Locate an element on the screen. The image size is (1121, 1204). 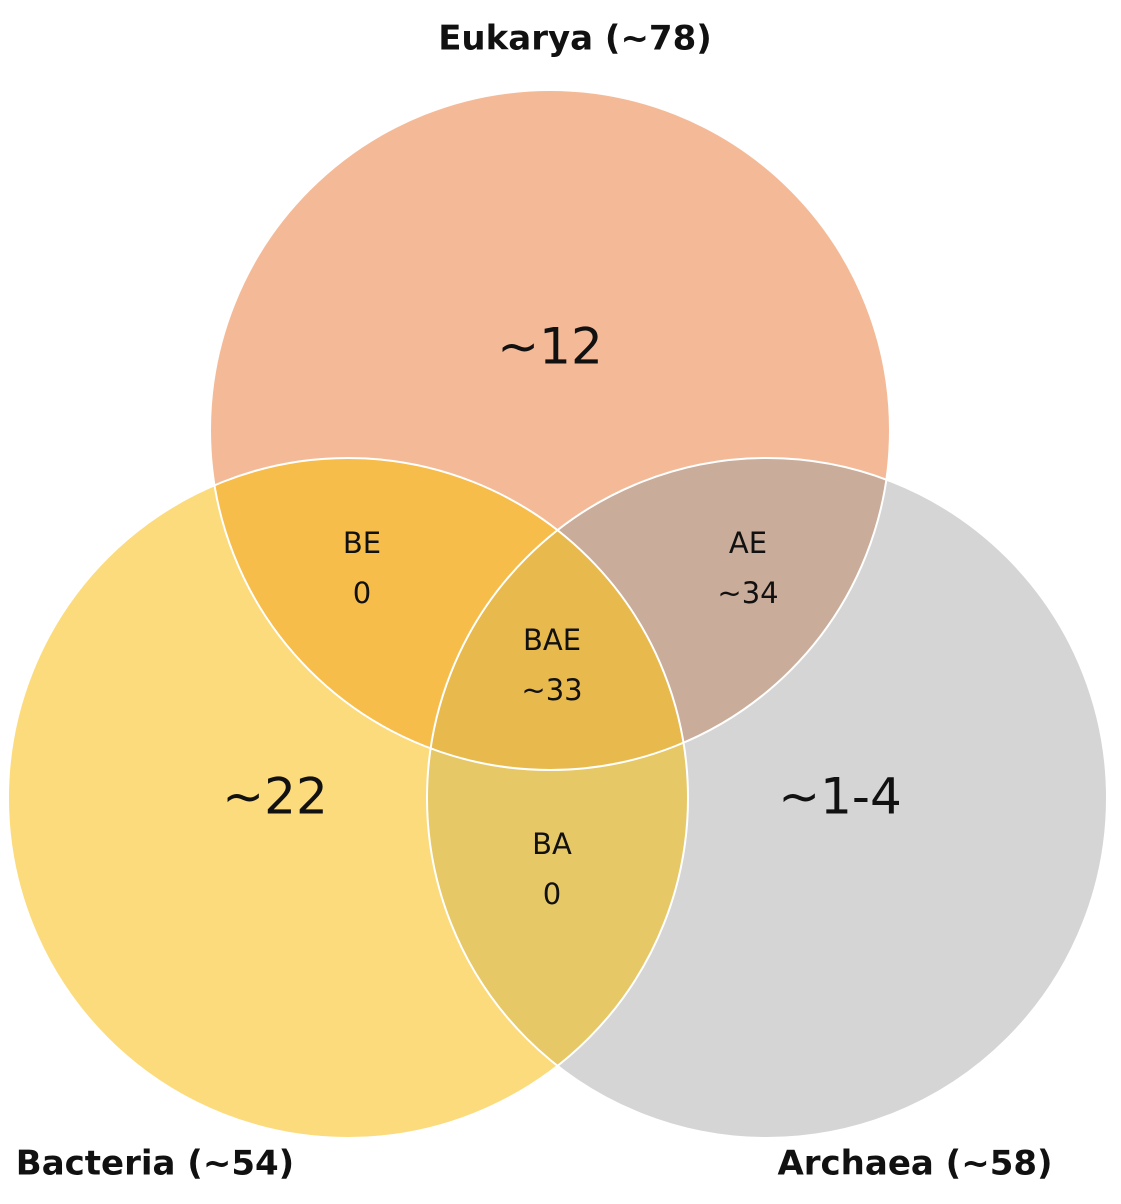
bae-label: BAE is located at coordinates (552, 640).